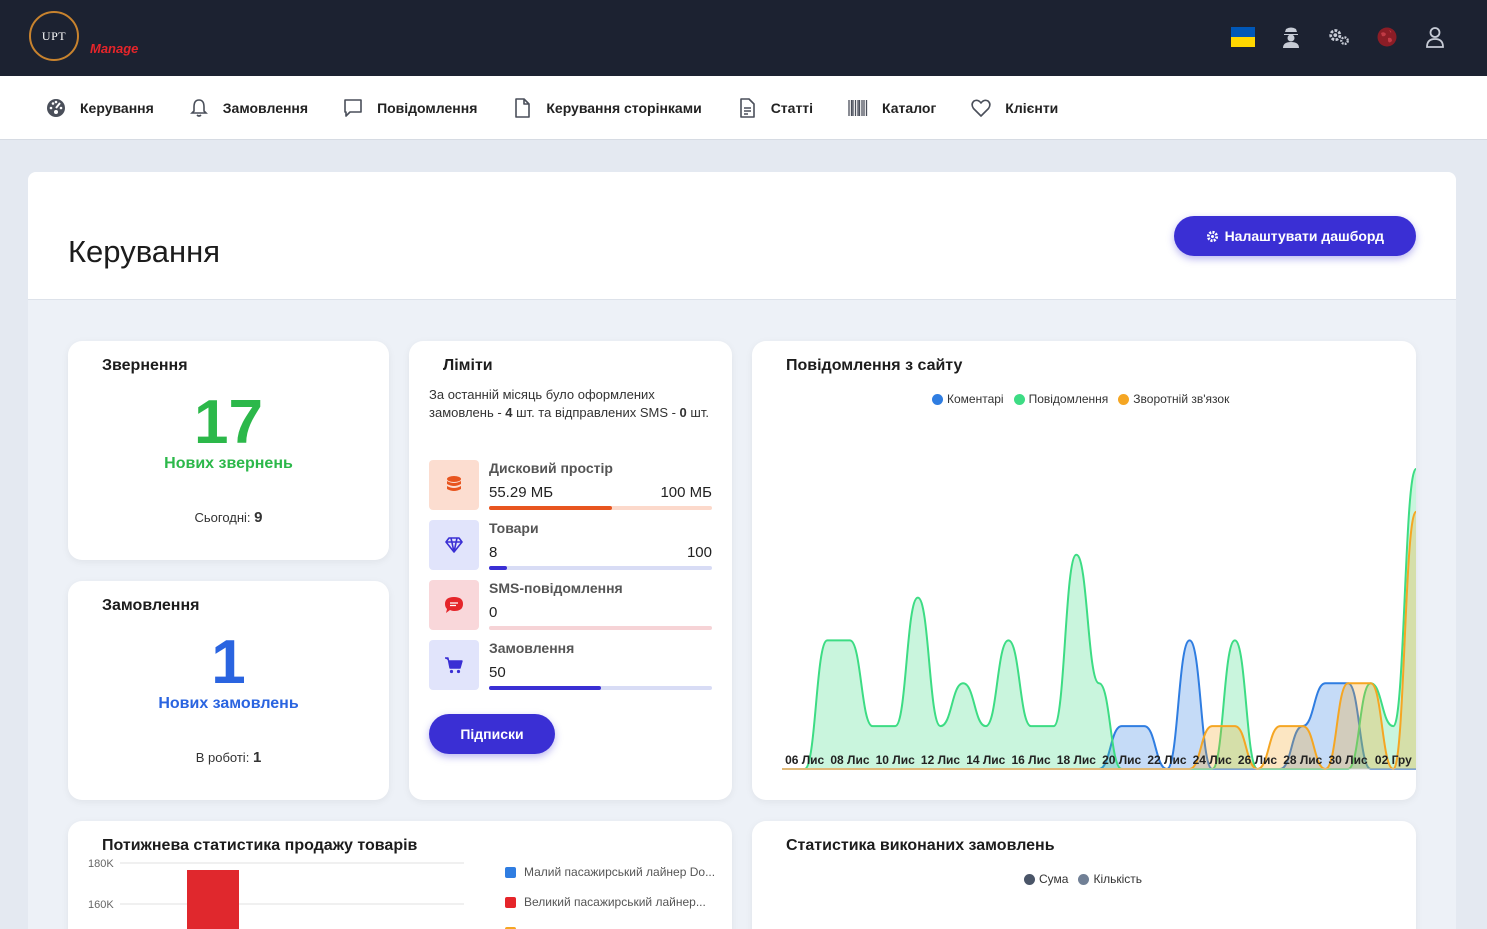  I want to click on messages-chart-legend: Коментарі Повідомлення Зворотній зв'язок, so click(1080, 399).